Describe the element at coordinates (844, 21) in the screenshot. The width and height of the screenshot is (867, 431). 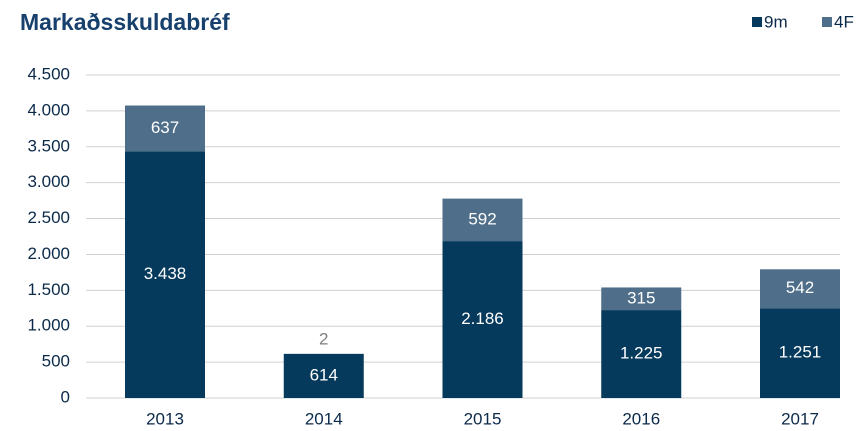
I see `legend-label: 4F` at that location.